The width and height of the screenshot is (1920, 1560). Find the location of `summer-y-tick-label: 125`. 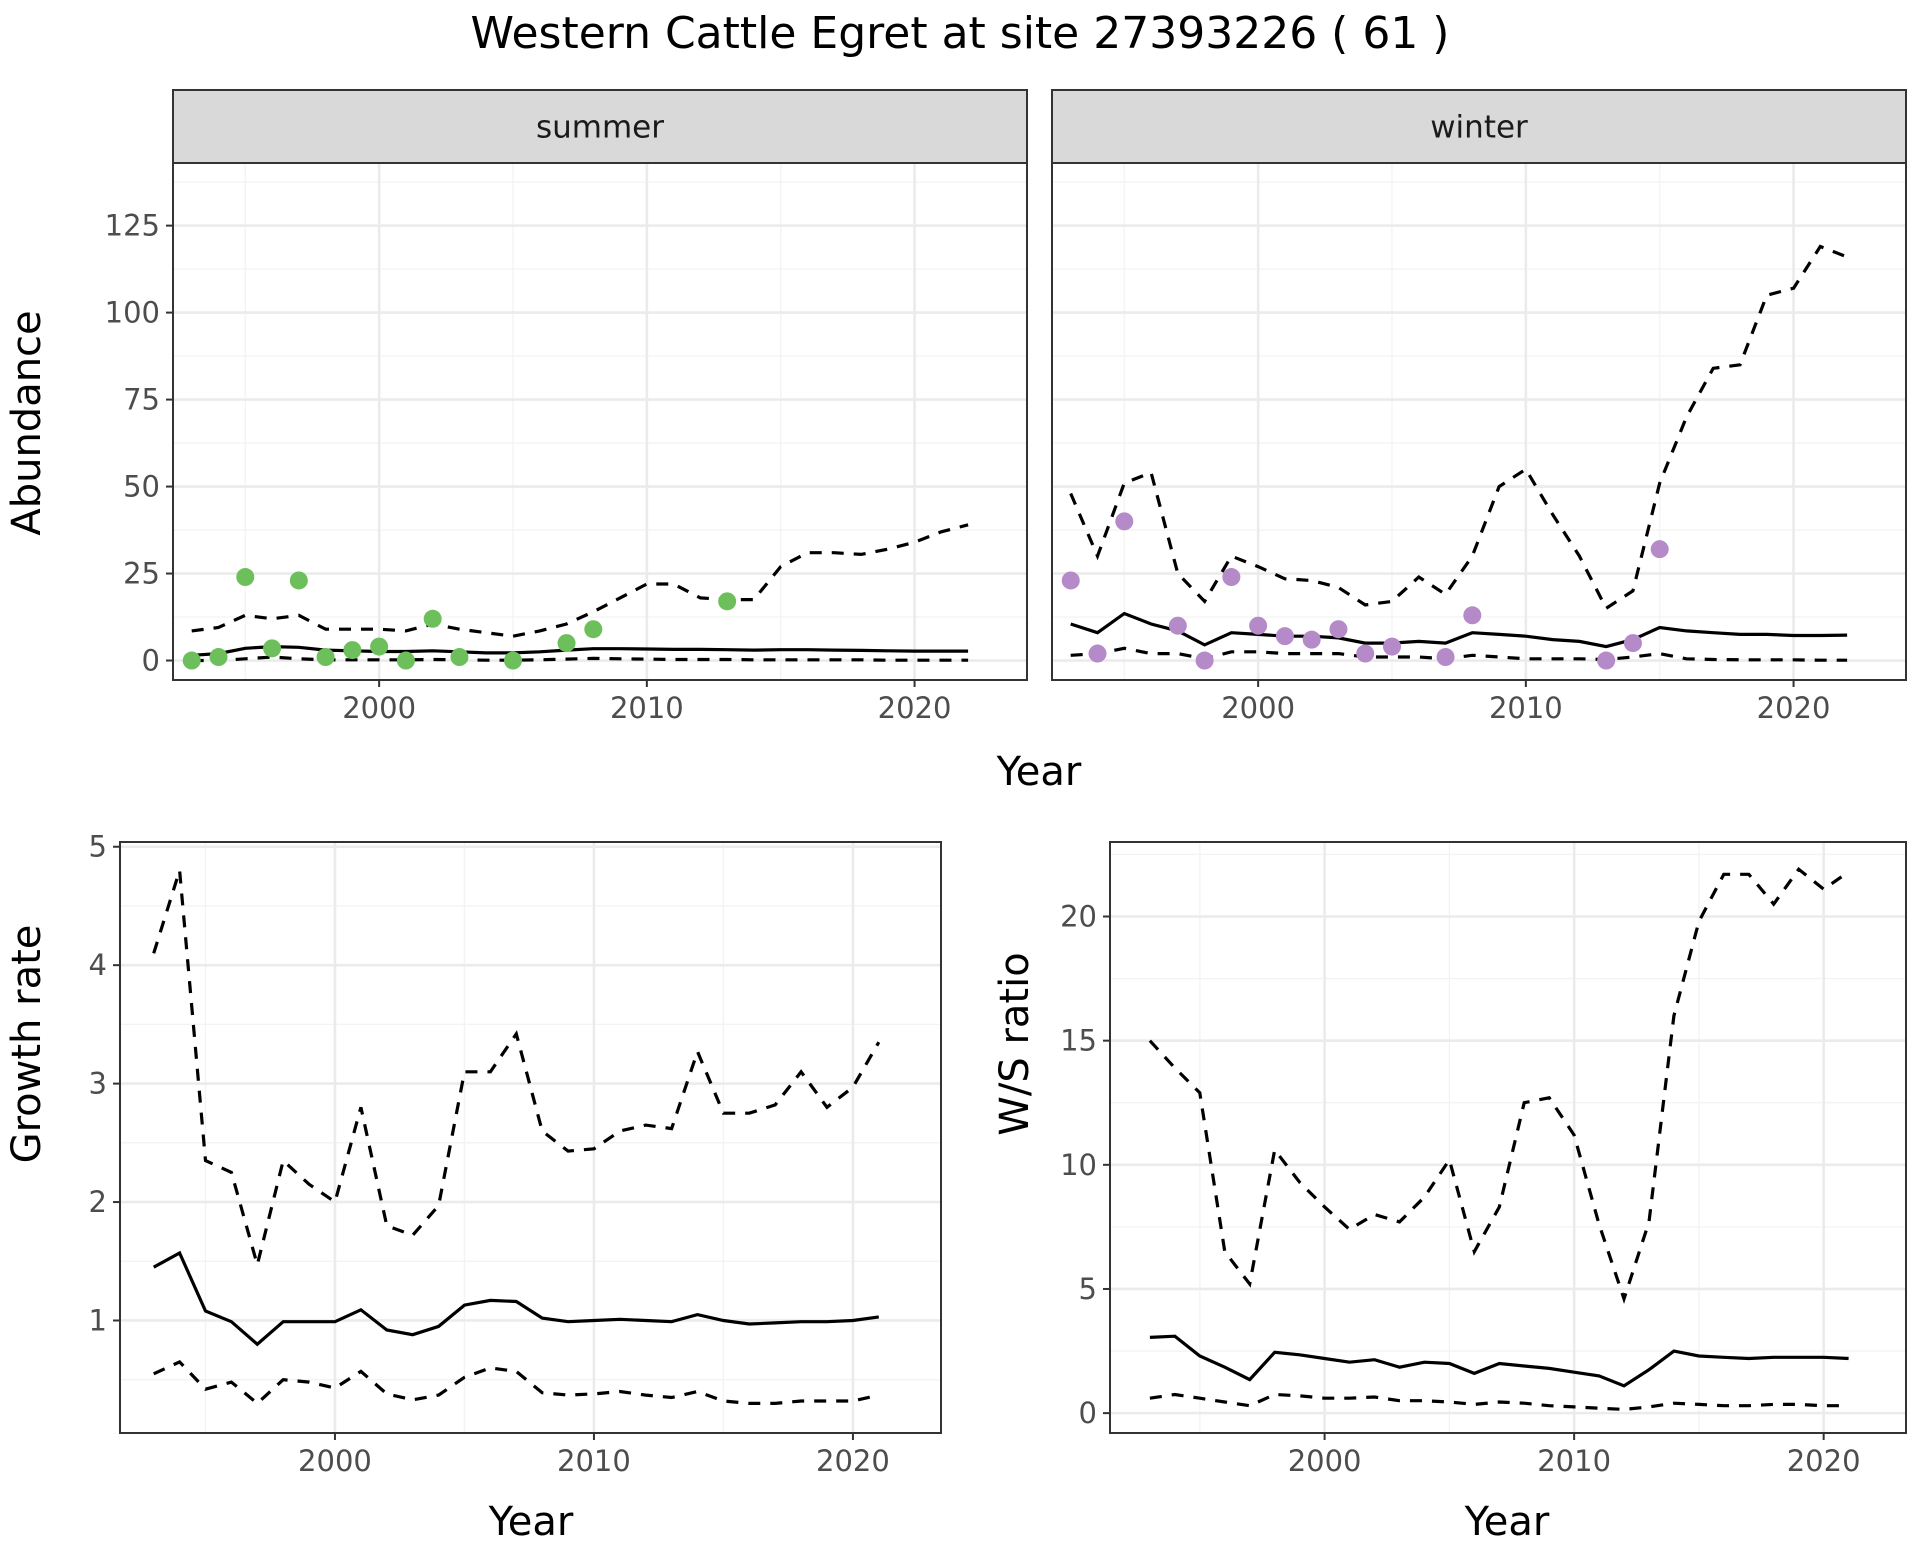

summer-y-tick-label: 125 is located at coordinates (132, 226).